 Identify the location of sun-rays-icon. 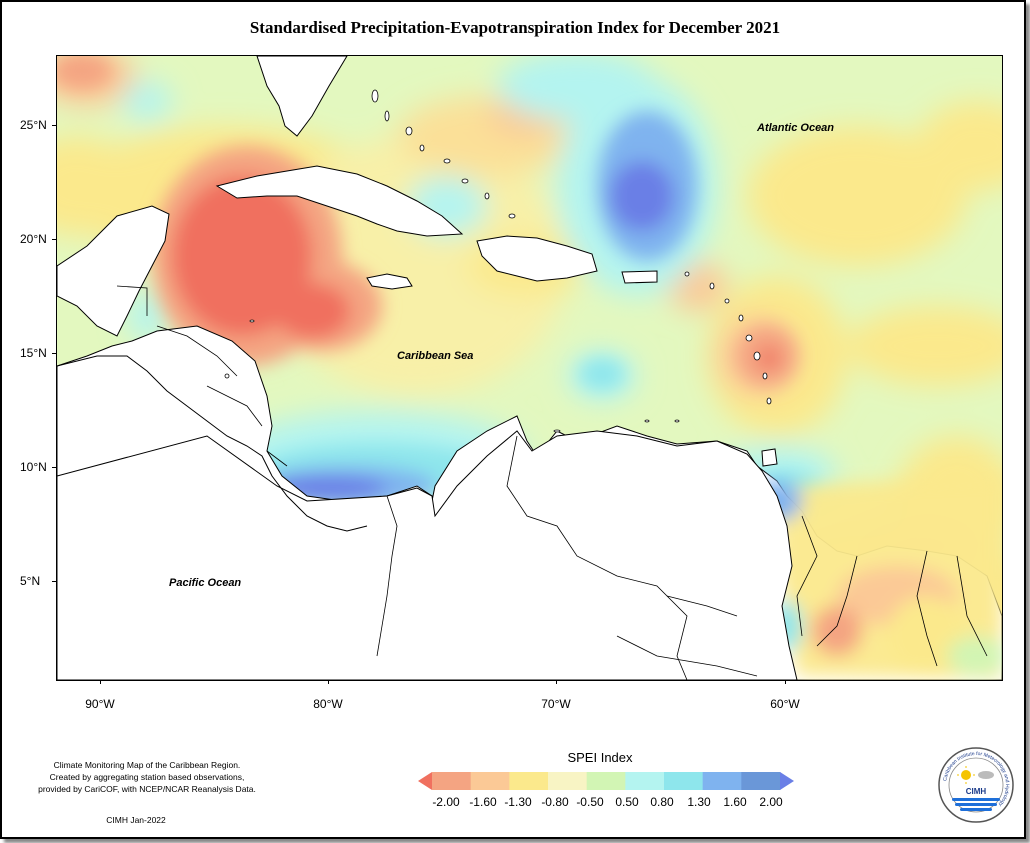
(966, 775).